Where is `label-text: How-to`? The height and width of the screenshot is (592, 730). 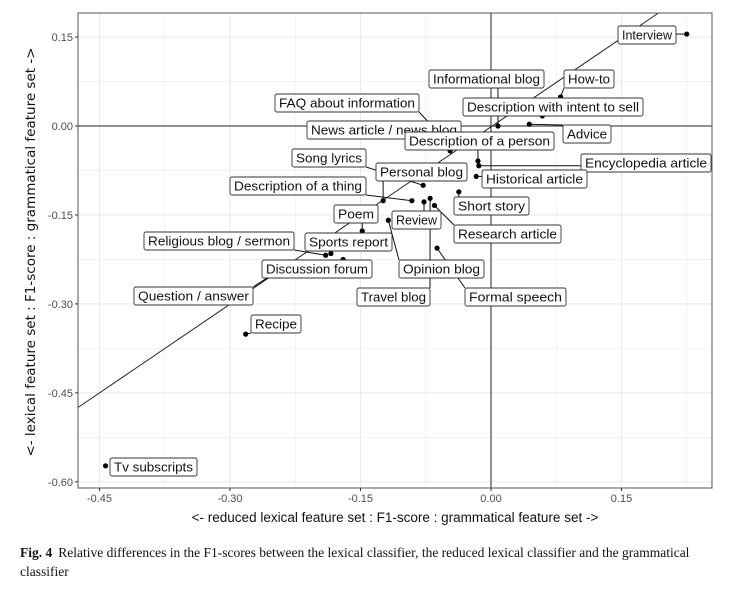 label-text: How-to is located at coordinates (589, 80).